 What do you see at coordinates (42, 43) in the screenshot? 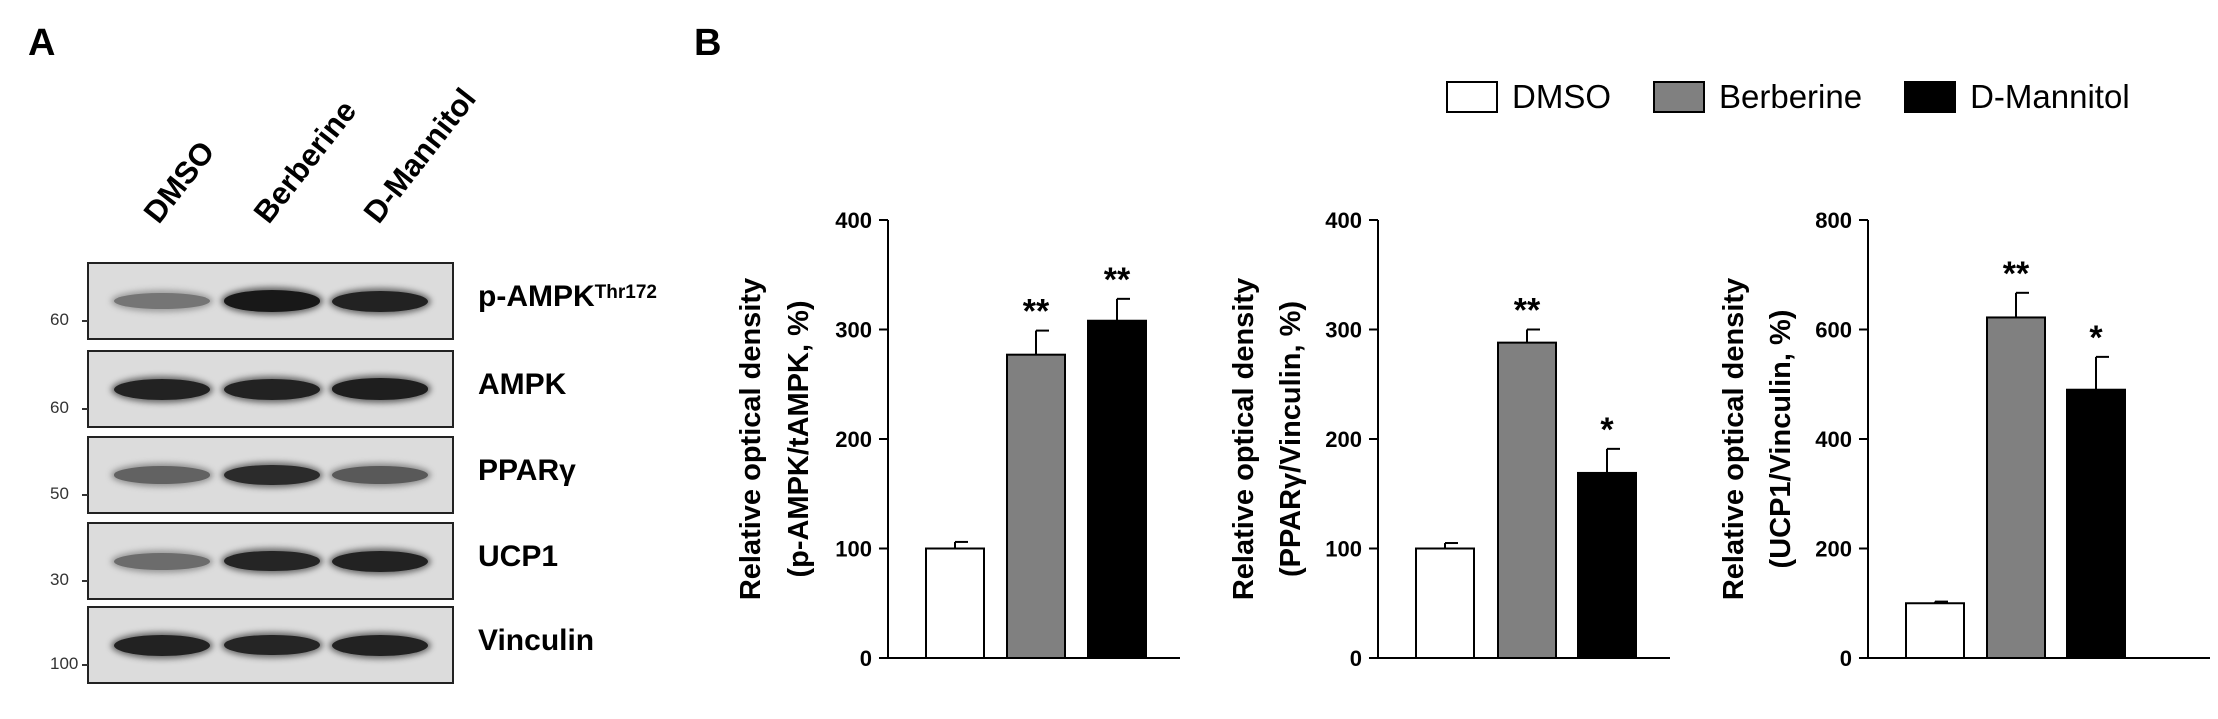
I see `panel-letter-a: A` at bounding box center [42, 43].